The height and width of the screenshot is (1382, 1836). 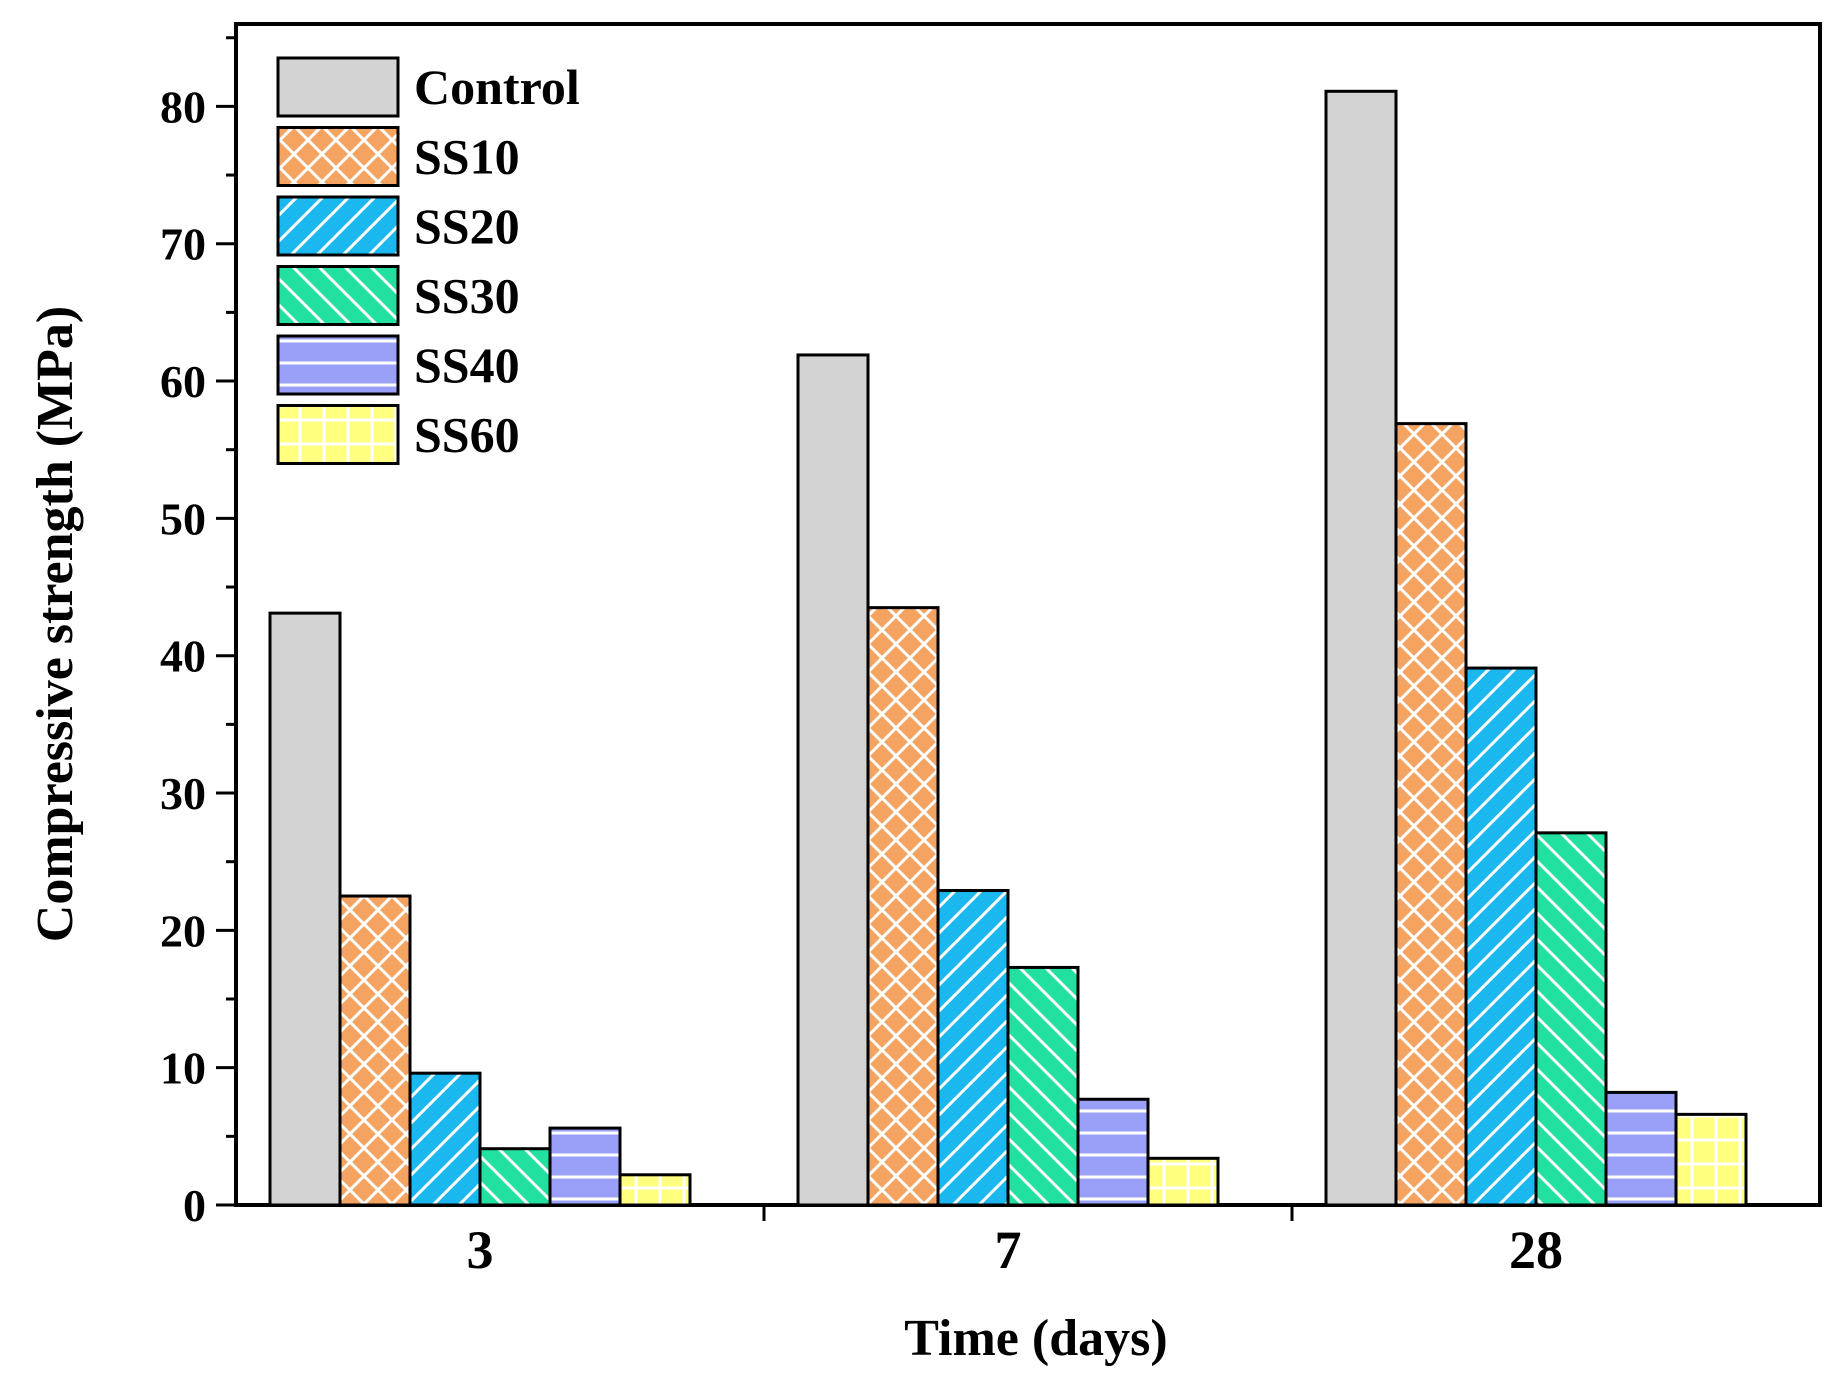 I want to click on legend-label-ss40: SS40, so click(x=467, y=365).